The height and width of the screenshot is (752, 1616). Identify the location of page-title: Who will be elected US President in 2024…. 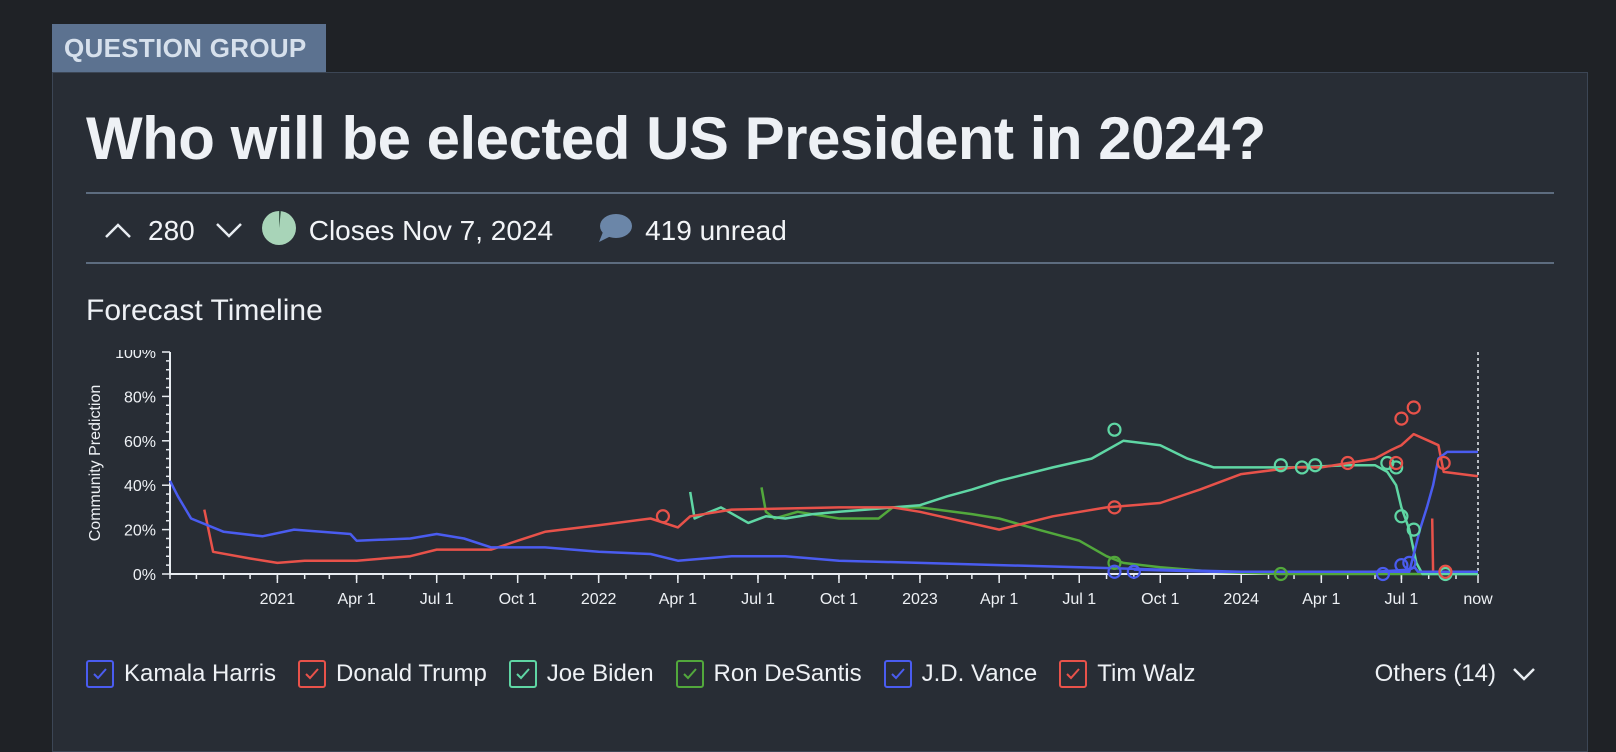
(676, 138).